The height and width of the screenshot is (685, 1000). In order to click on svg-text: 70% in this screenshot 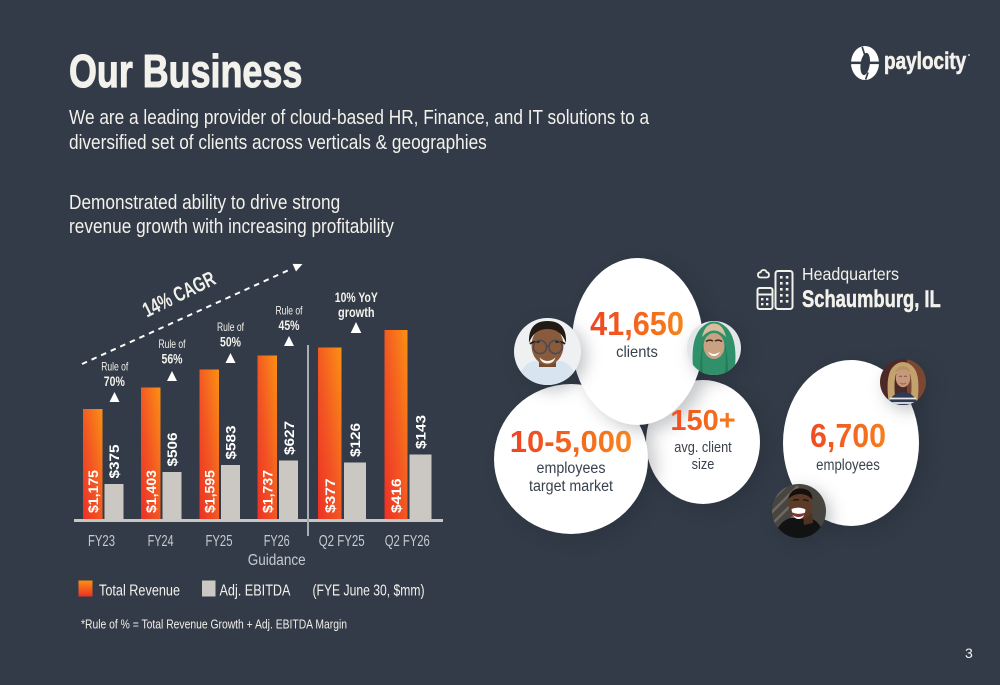, I will do `click(114, 381)`.